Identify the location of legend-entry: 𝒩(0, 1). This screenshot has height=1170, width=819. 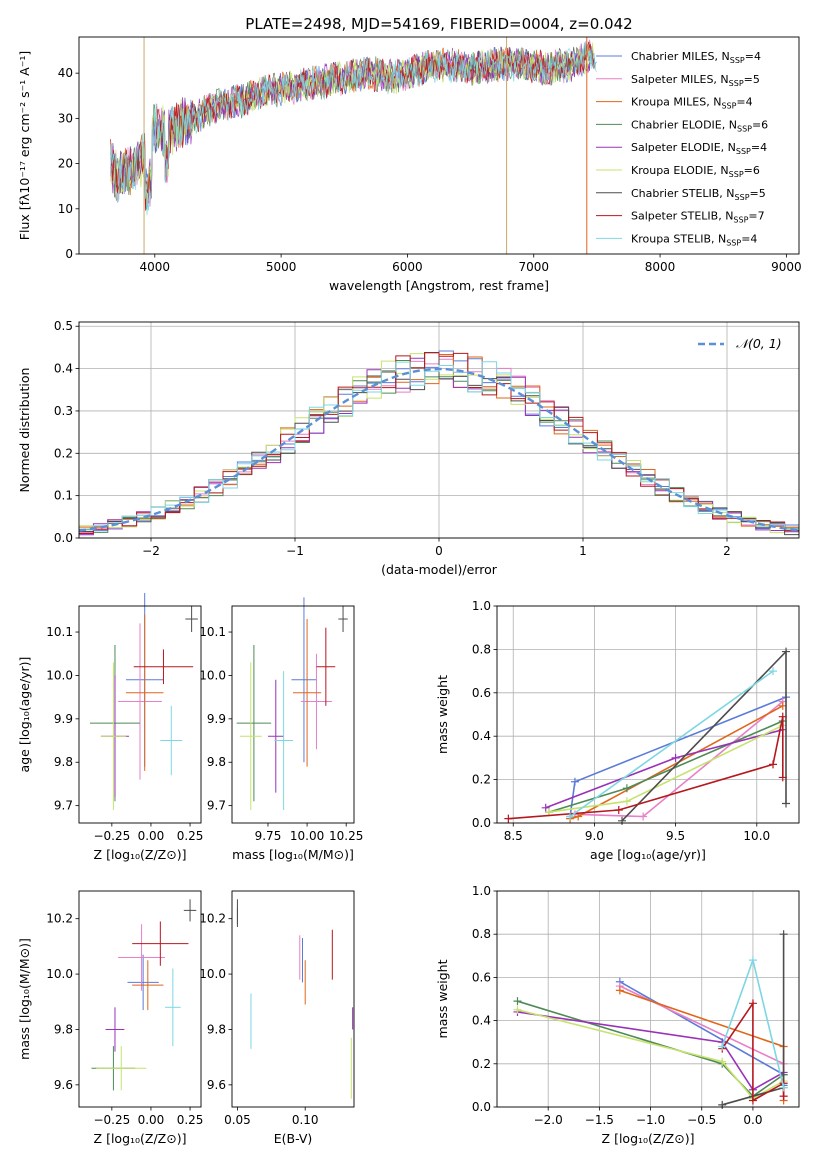
(759, 343).